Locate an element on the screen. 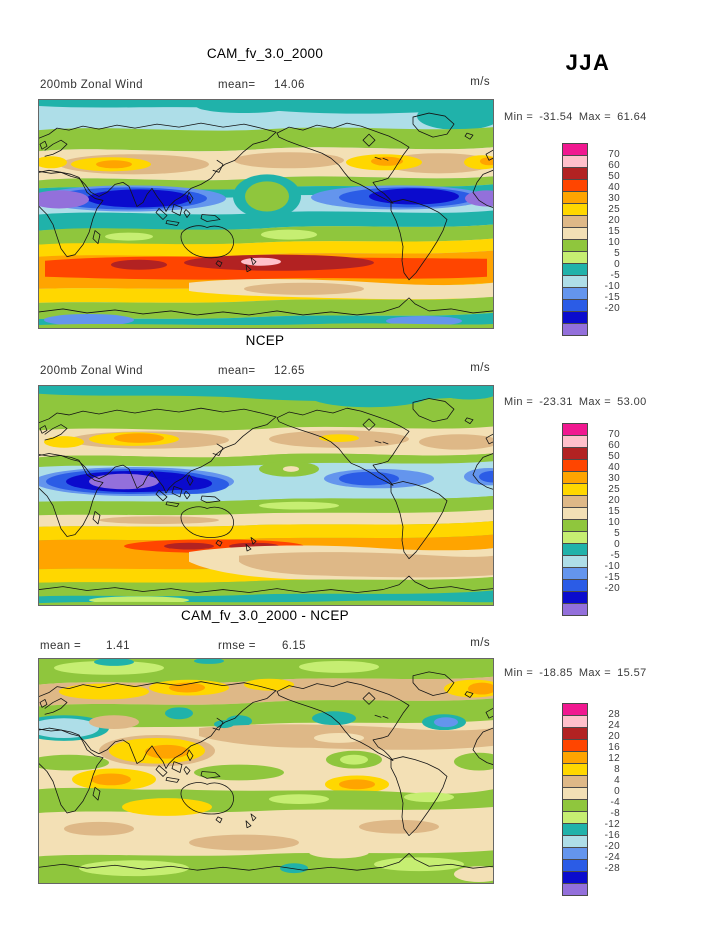  panel1-minmax: Min = -31.54 Max = 61.64 is located at coordinates (575, 117).